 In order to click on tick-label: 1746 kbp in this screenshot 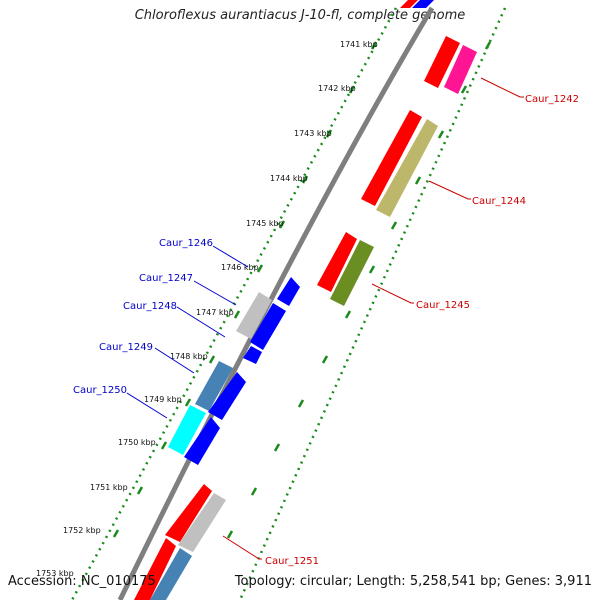, I will do `click(240, 267)`.